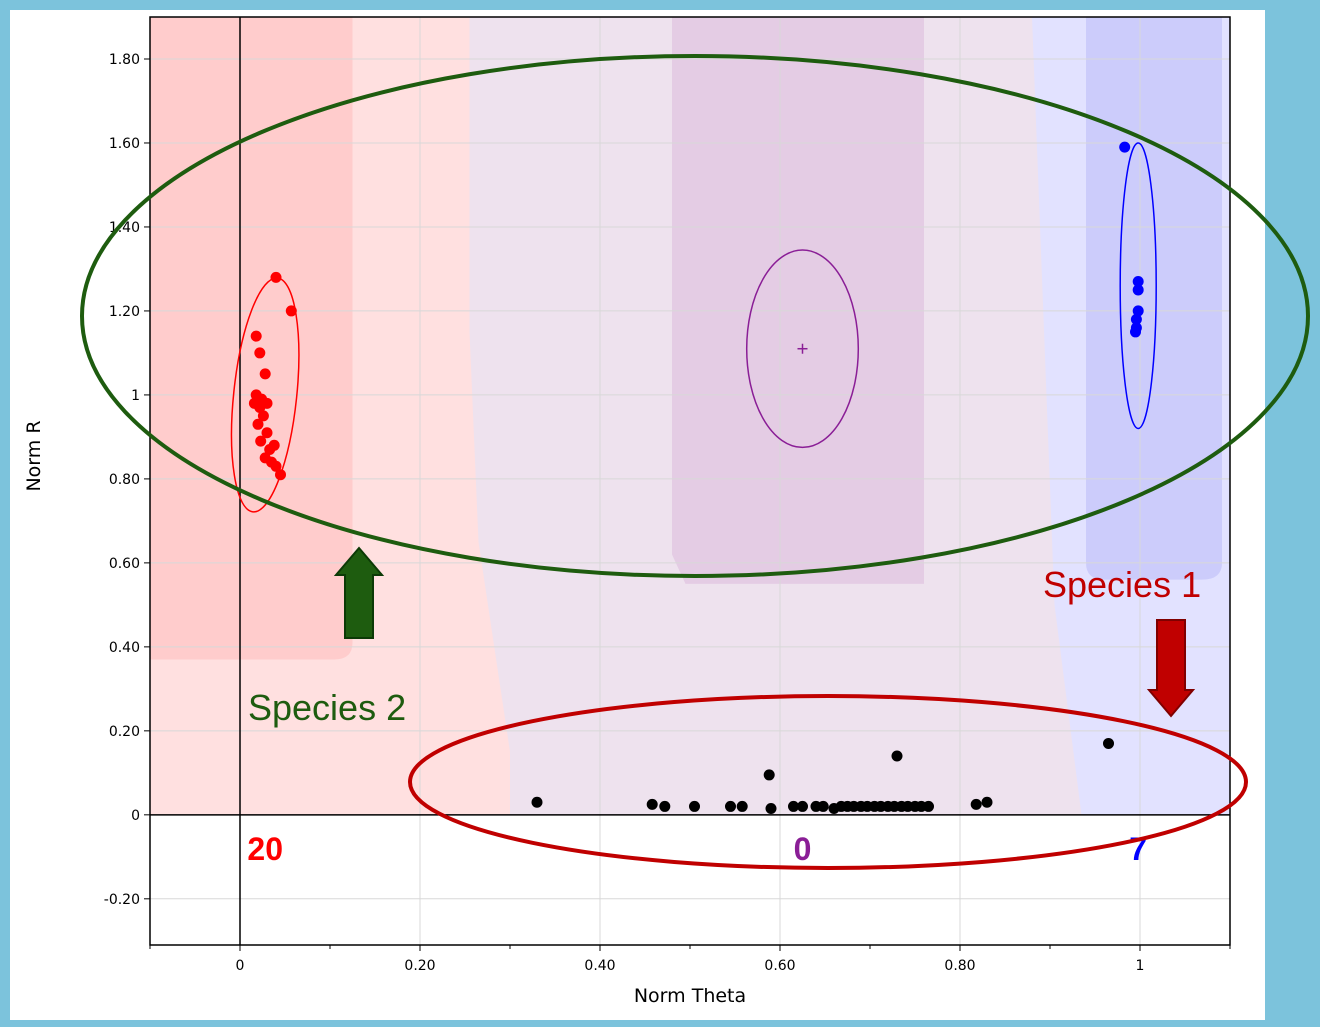  I want to click on region-below-zero, so click(690, 879).